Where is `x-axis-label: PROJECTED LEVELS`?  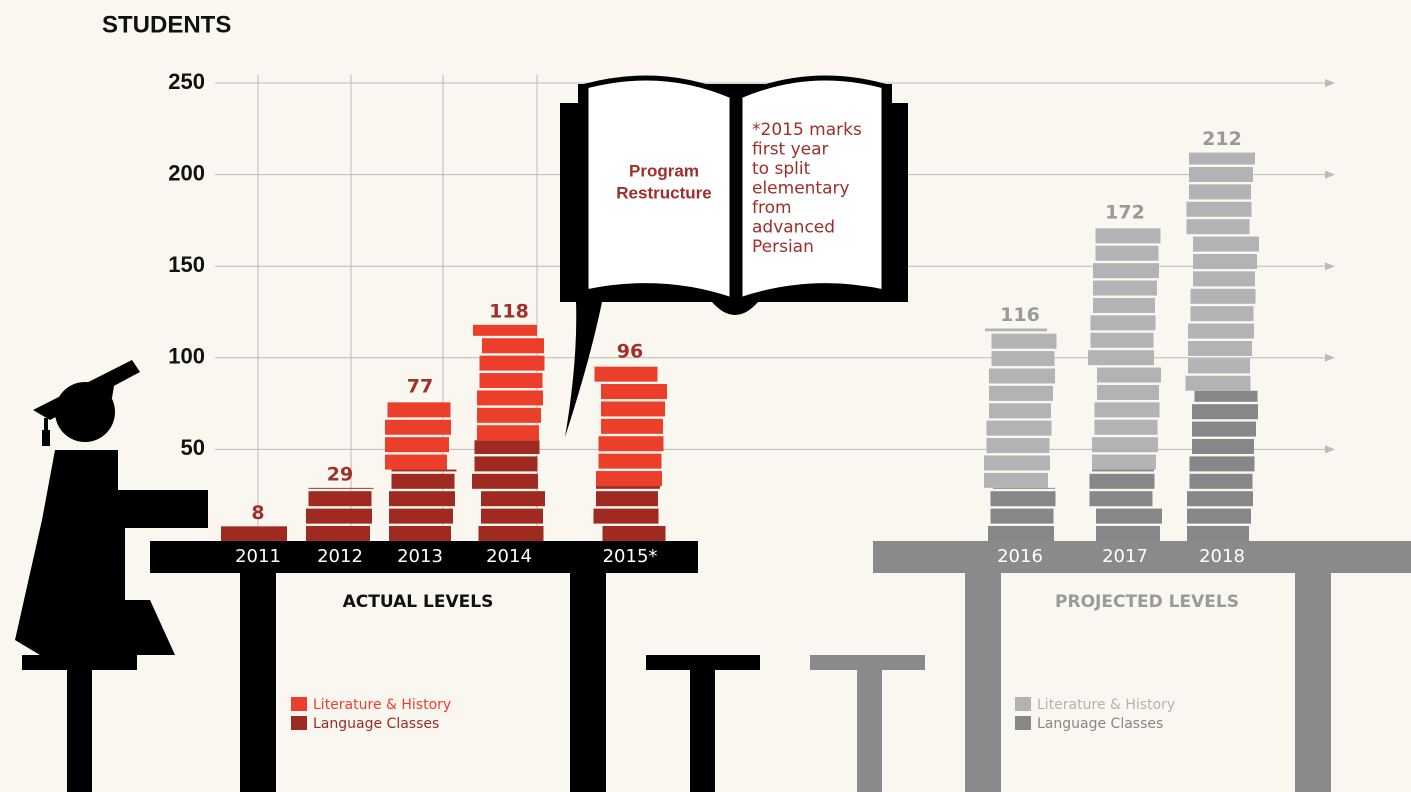 x-axis-label: PROJECTED LEVELS is located at coordinates (1147, 602).